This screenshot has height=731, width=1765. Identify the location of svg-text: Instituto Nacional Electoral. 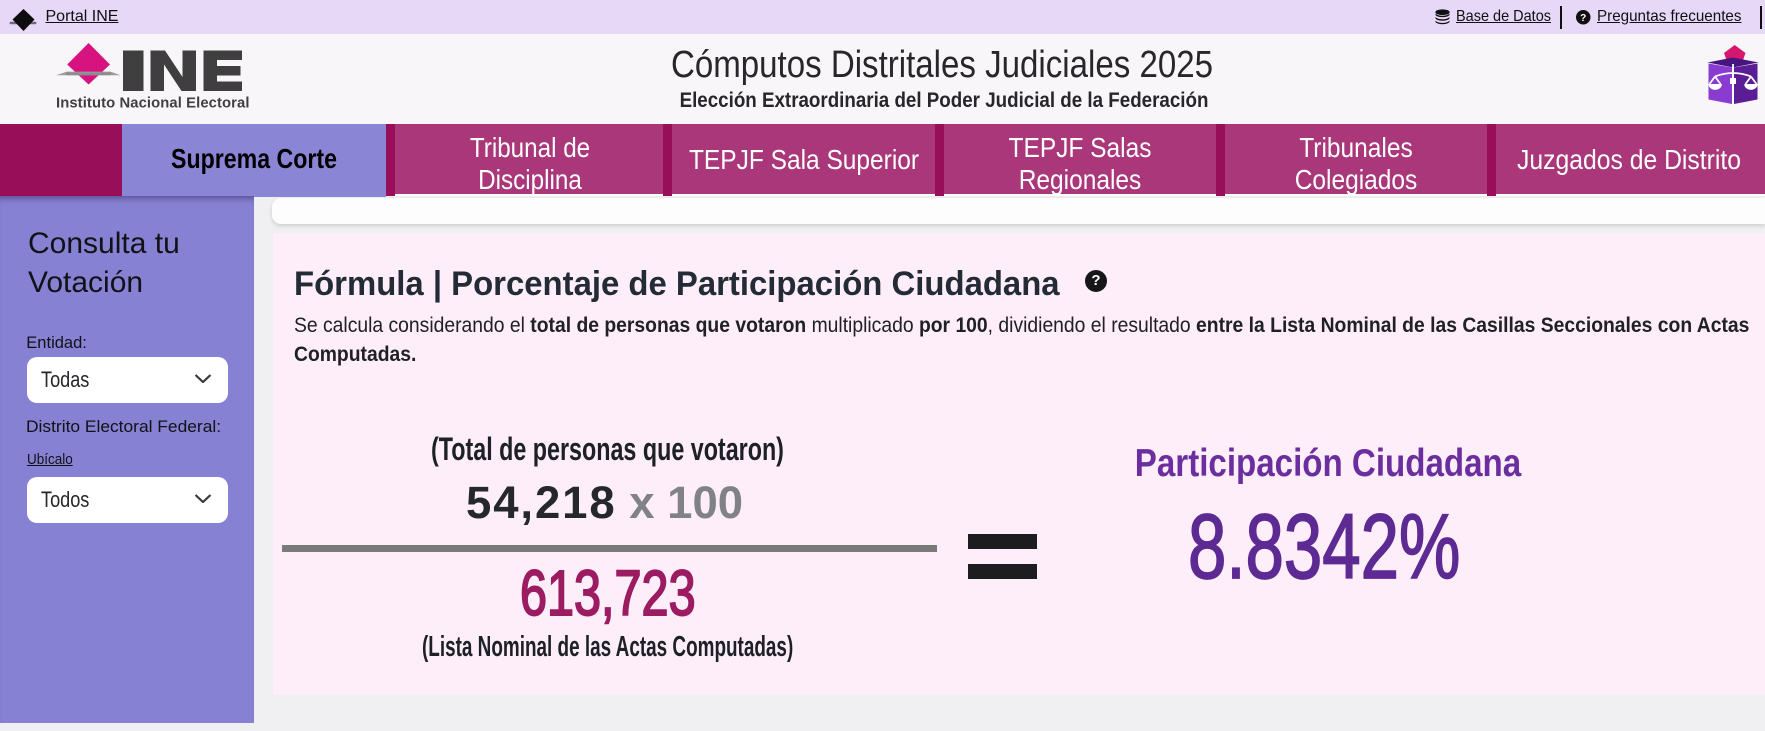
(153, 104).